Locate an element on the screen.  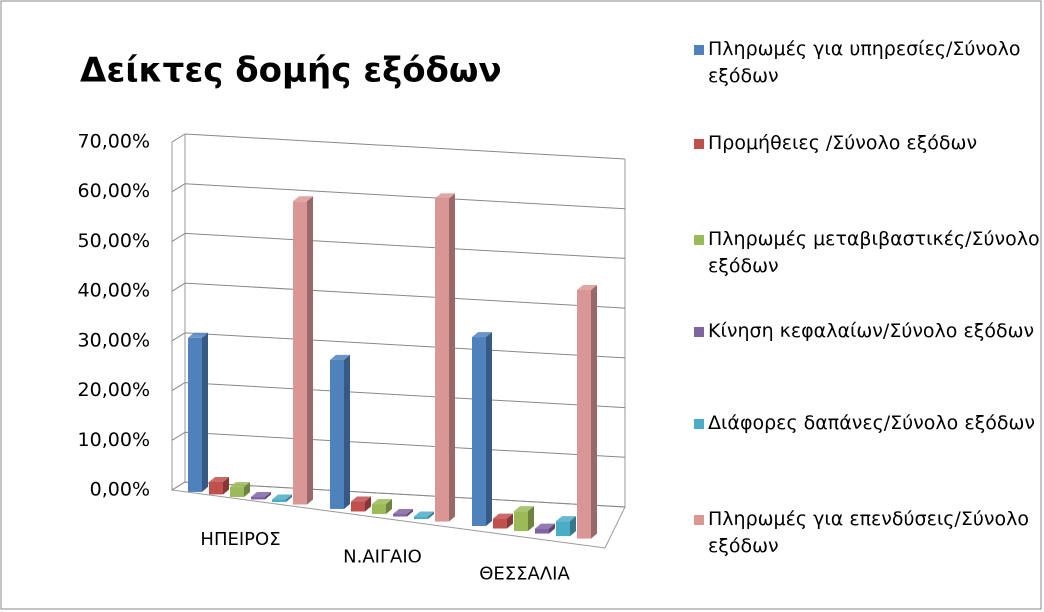
y-tick-label: 10,00% is located at coordinates (114, 440).